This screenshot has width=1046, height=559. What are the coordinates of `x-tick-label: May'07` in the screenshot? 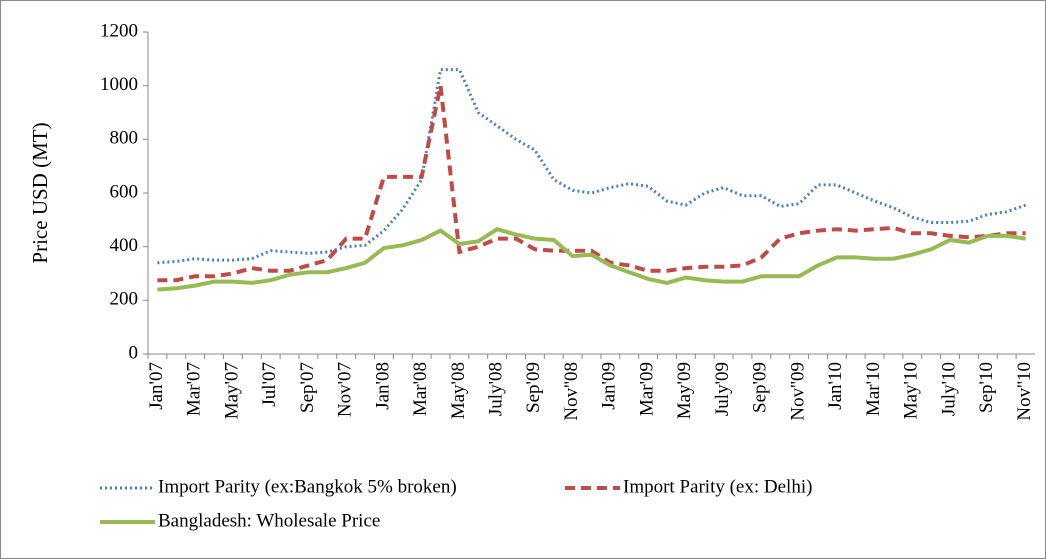 It's located at (231, 390).